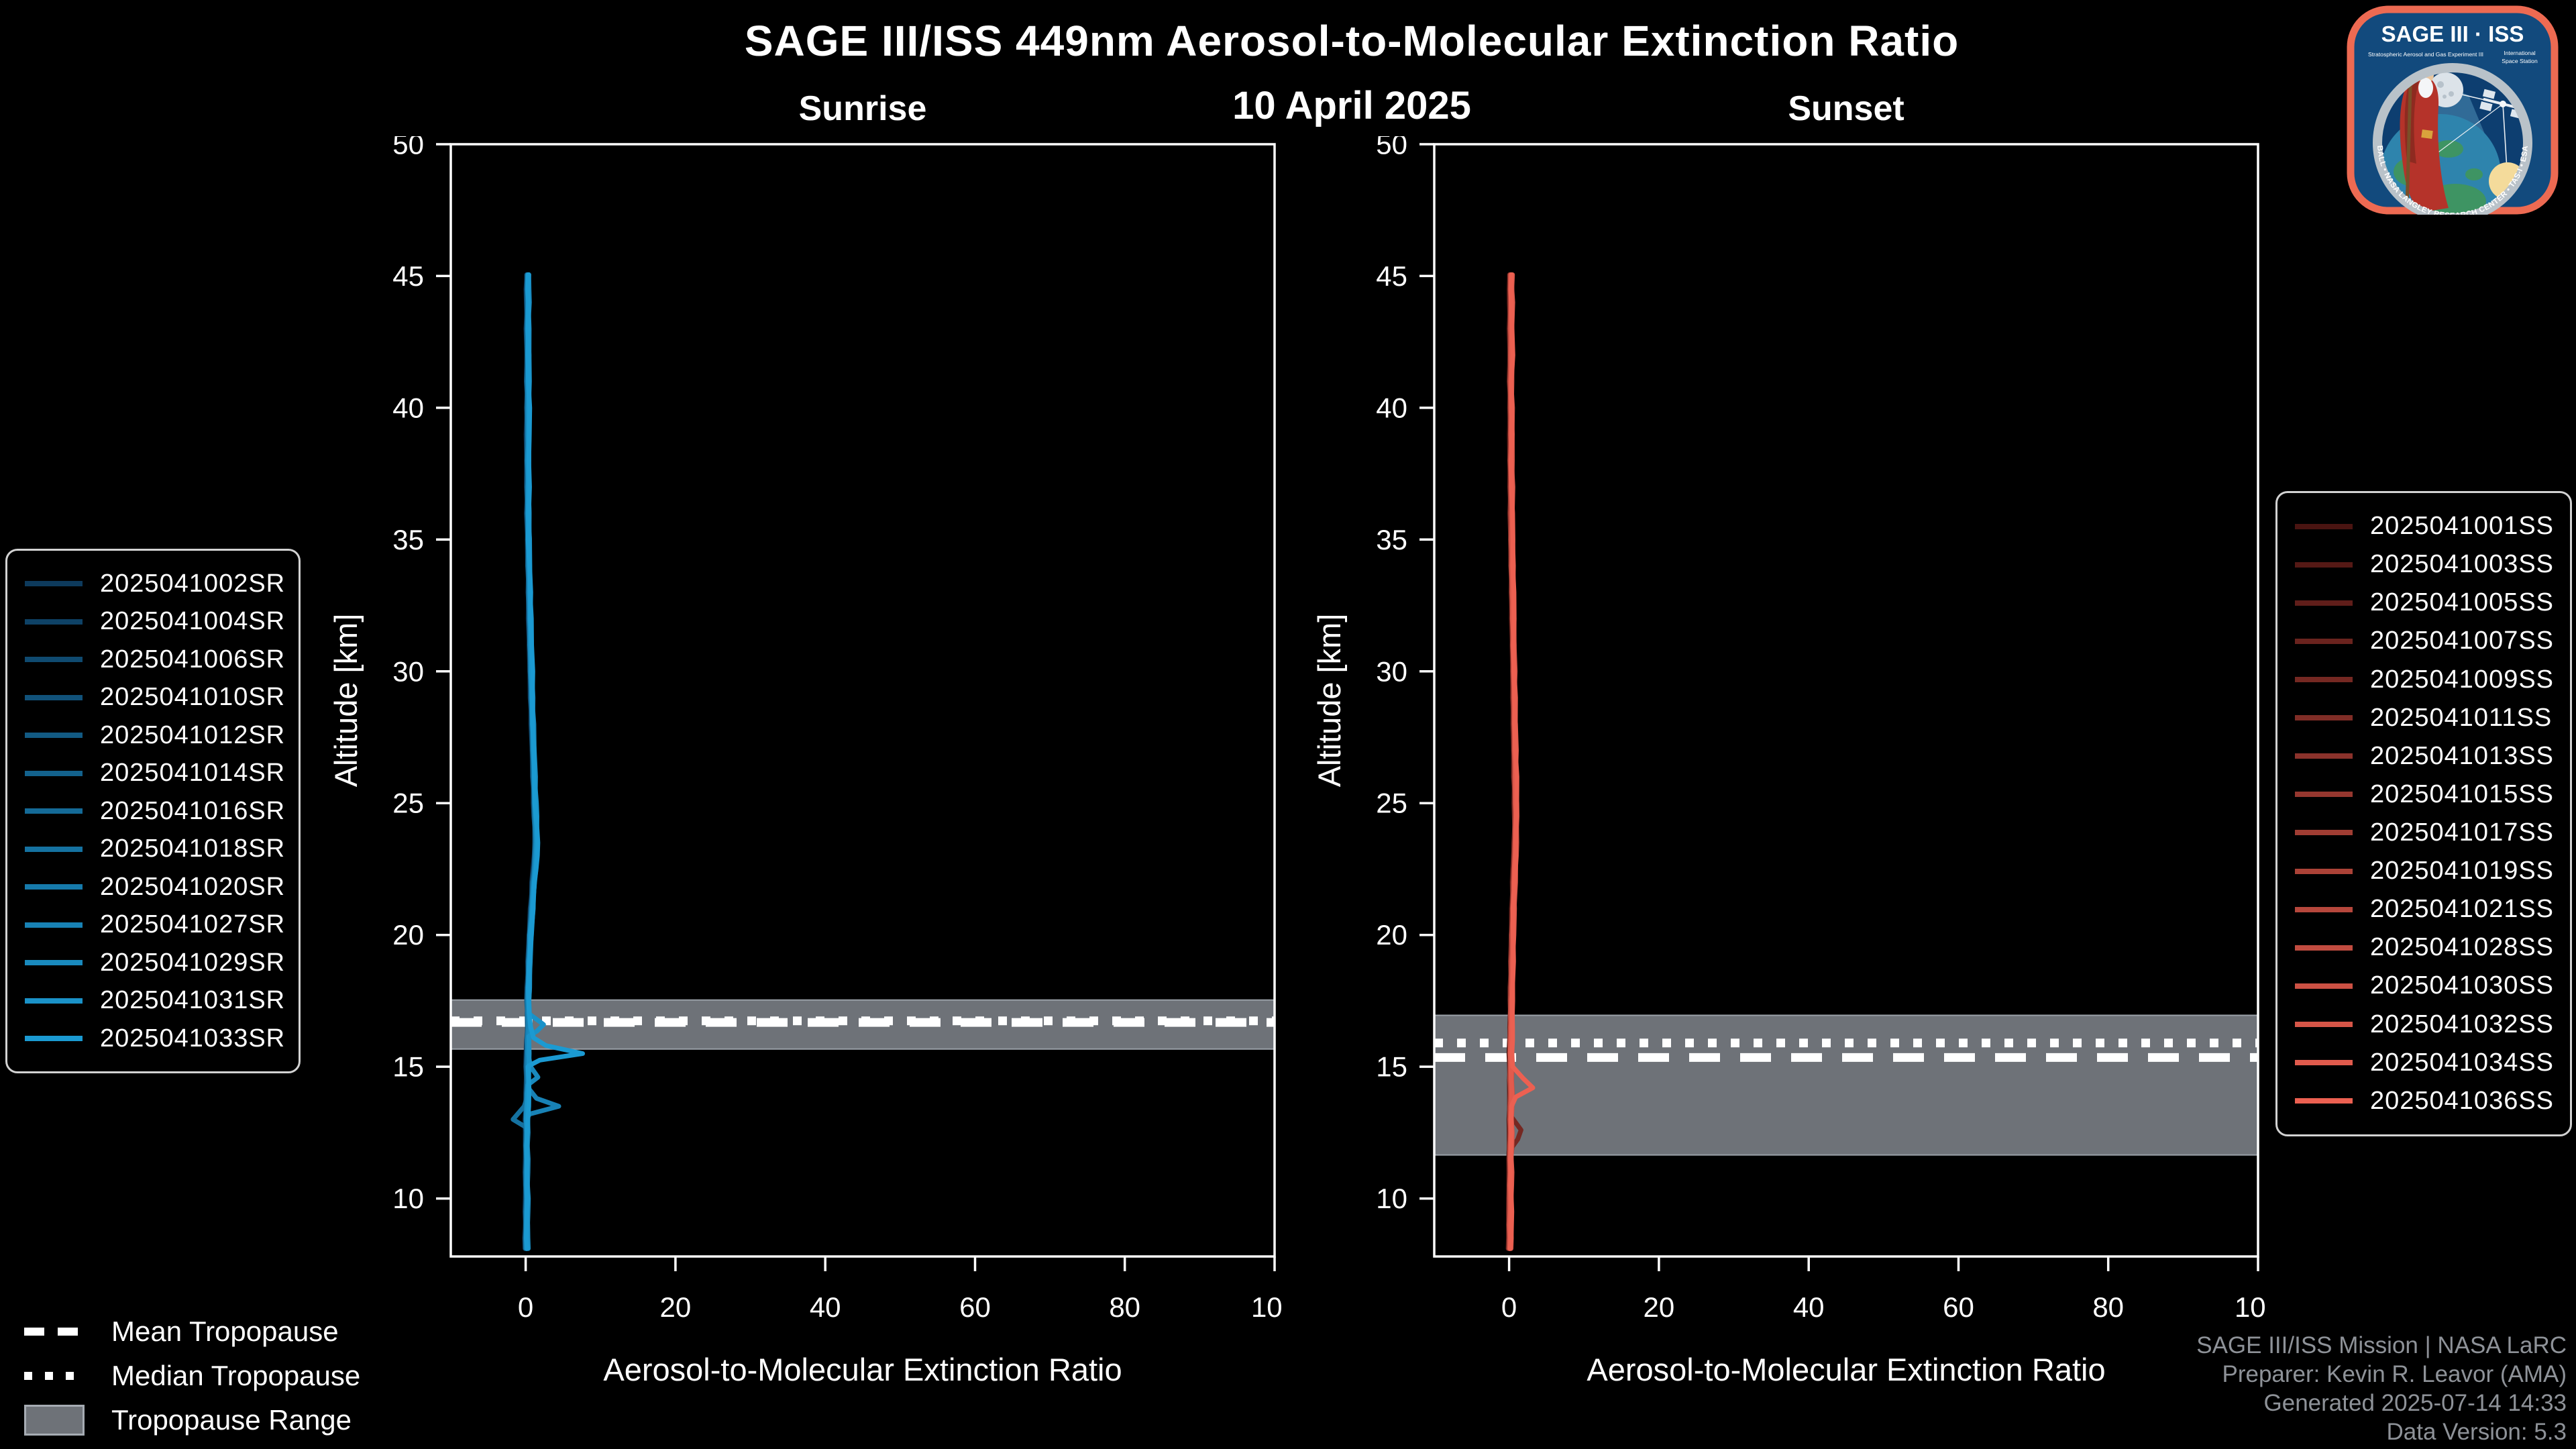 This screenshot has height=1449, width=2576. I want to click on x-axis: 0 20 40 60 80 100, so click(1883, 1289).